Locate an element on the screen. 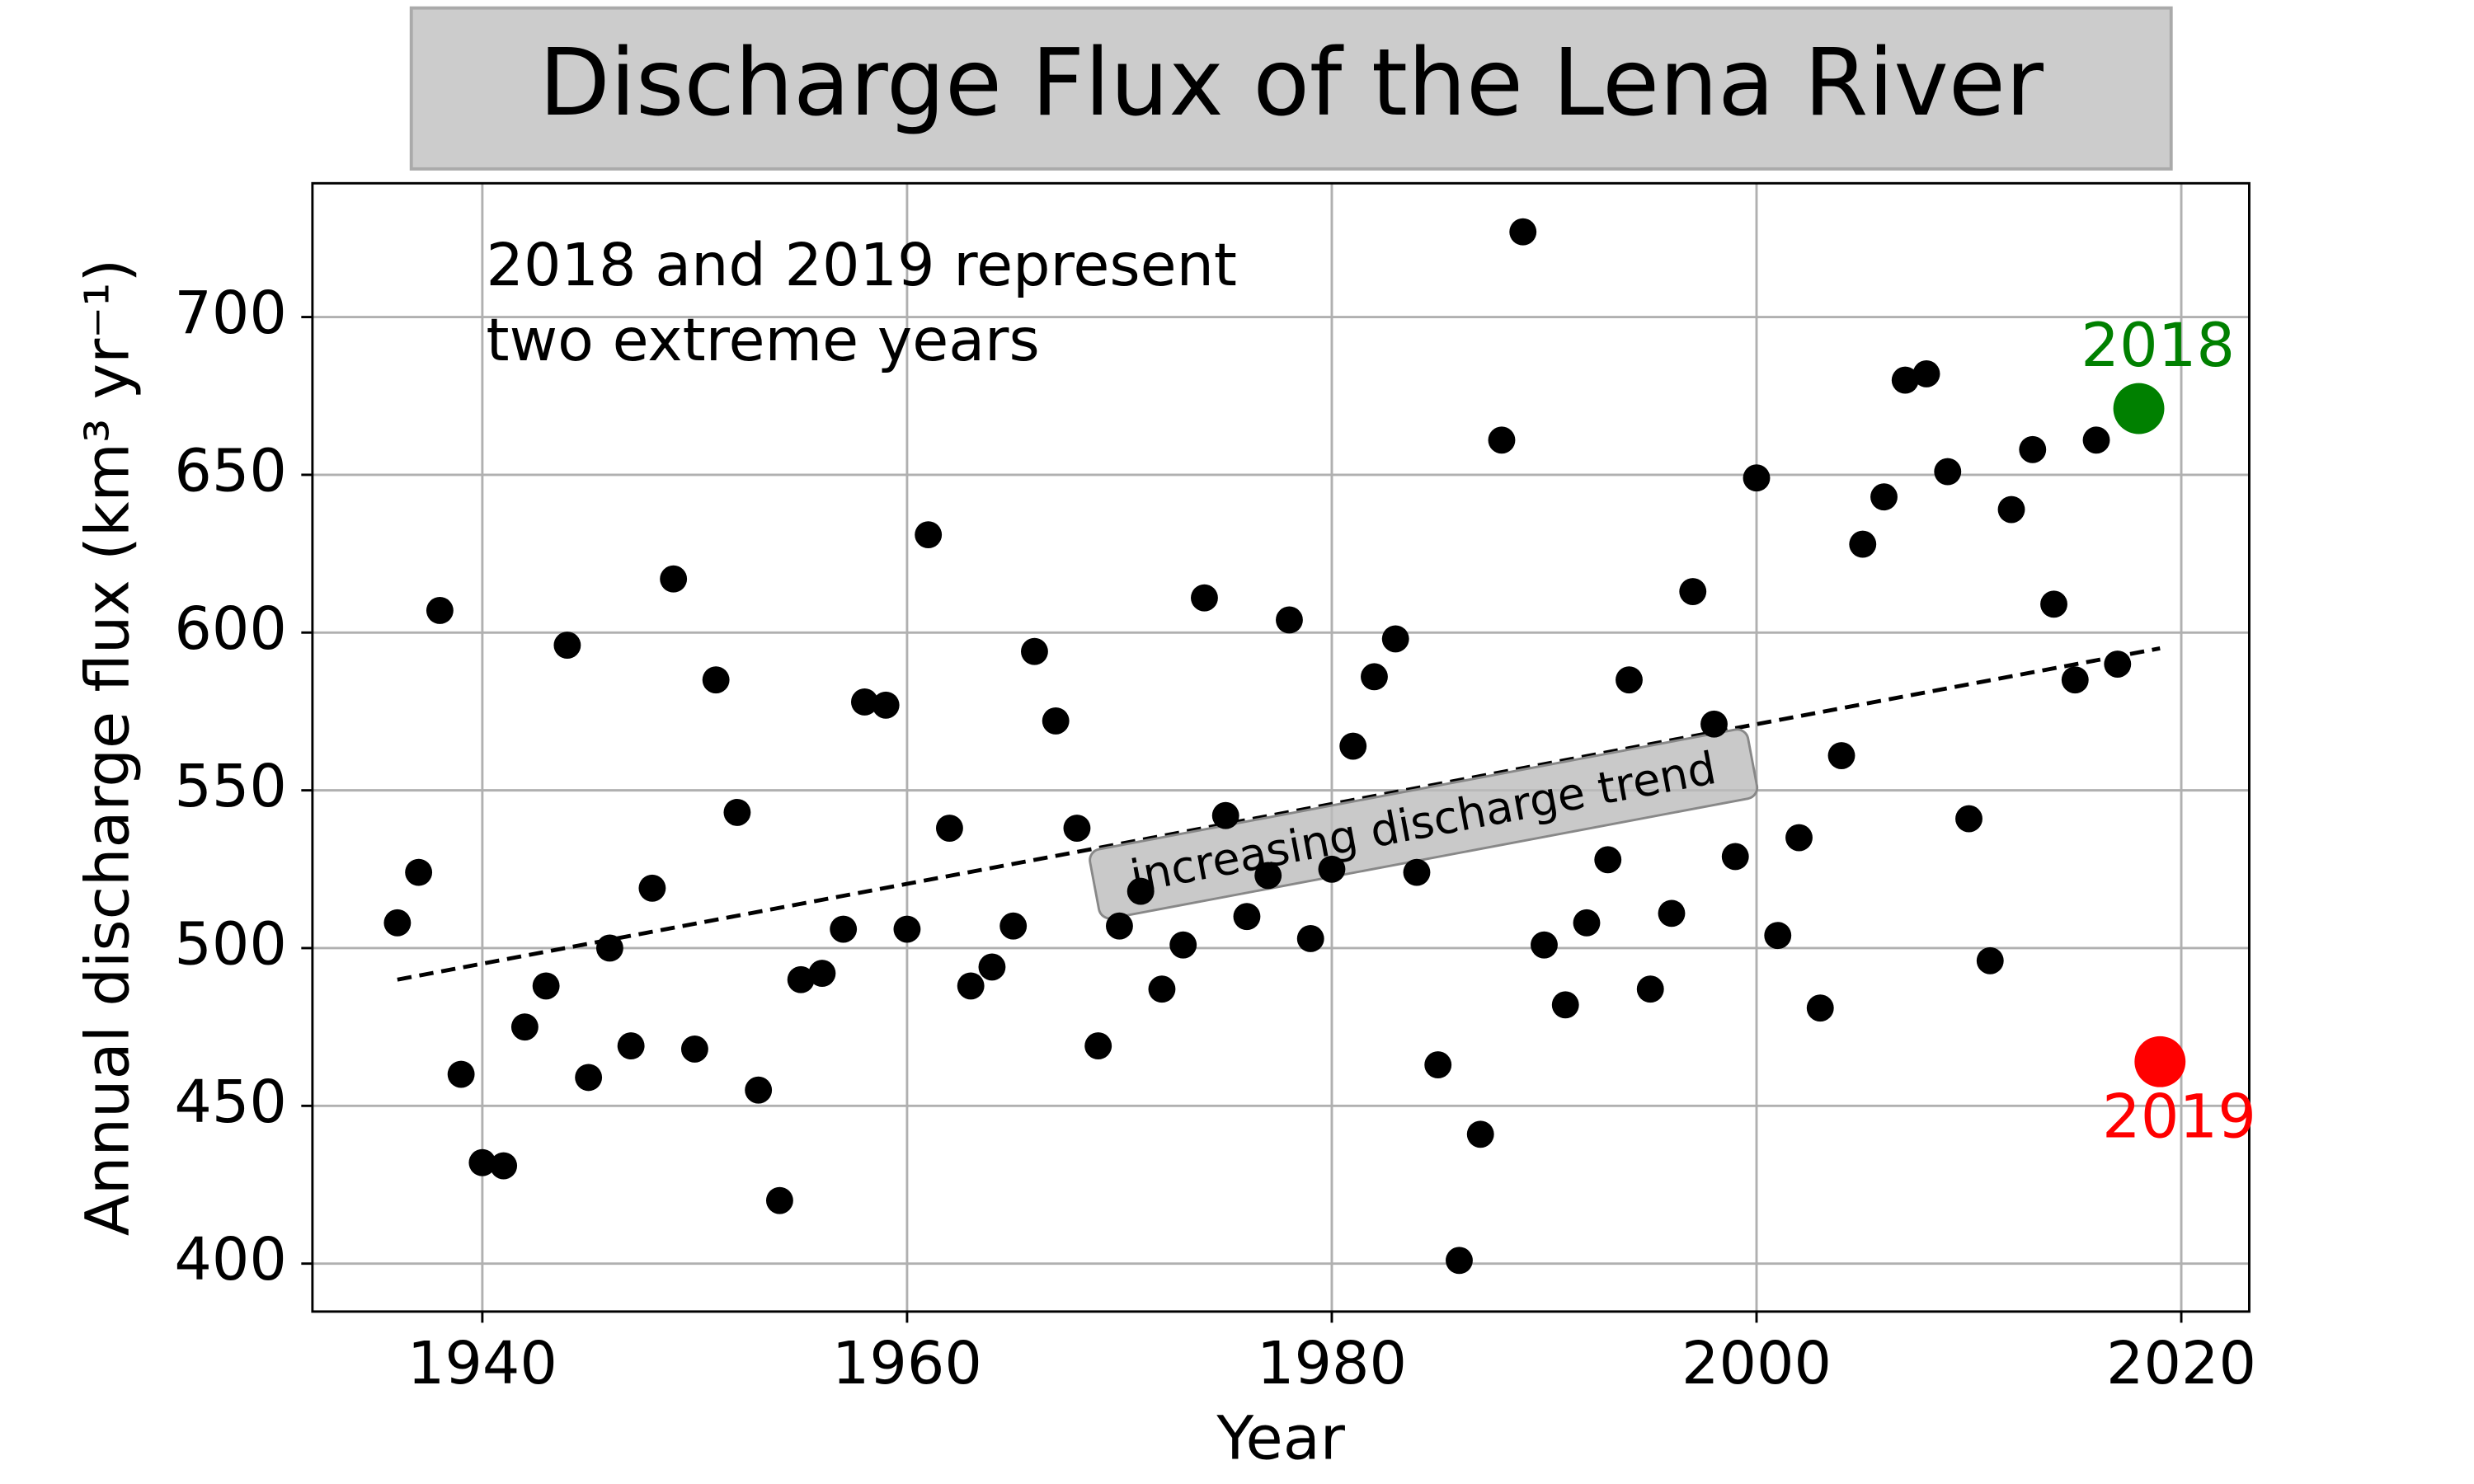  y-axis-label: Annual discharge flux (km³ yr⁻¹) is located at coordinates (108, 747).